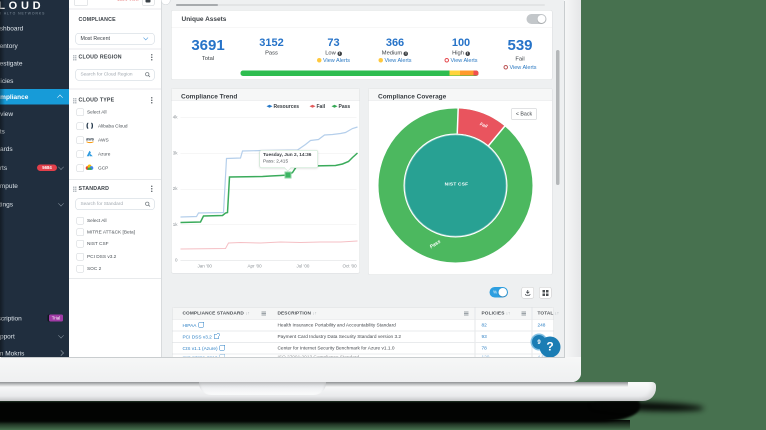 Image resolution: width=766 pixels, height=430 pixels. I want to click on svg-text: NIST CSF, so click(457, 185).